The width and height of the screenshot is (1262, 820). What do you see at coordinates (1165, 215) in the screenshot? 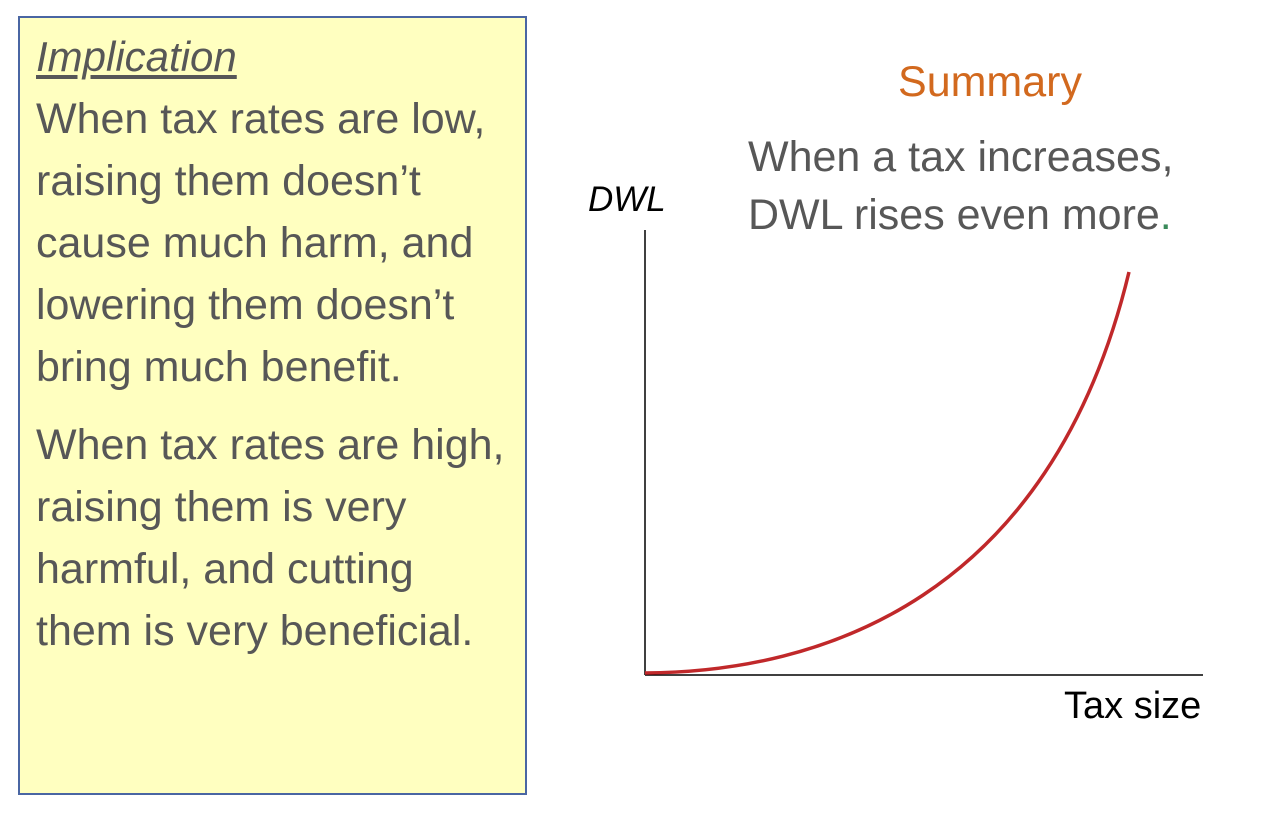
I see `summary-end-punct: .` at bounding box center [1165, 215].